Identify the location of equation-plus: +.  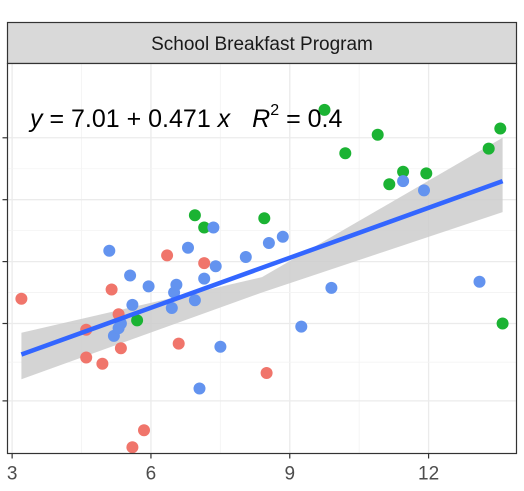
(134, 119).